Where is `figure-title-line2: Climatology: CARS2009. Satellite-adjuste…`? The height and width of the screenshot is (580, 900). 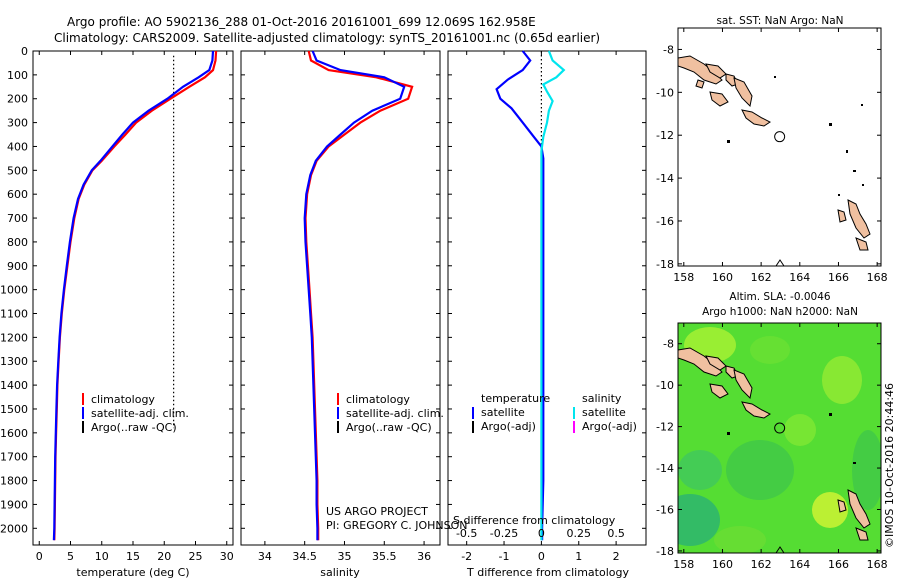 figure-title-line2: Climatology: CARS2009. Satellite-adjuste… is located at coordinates (327, 38).